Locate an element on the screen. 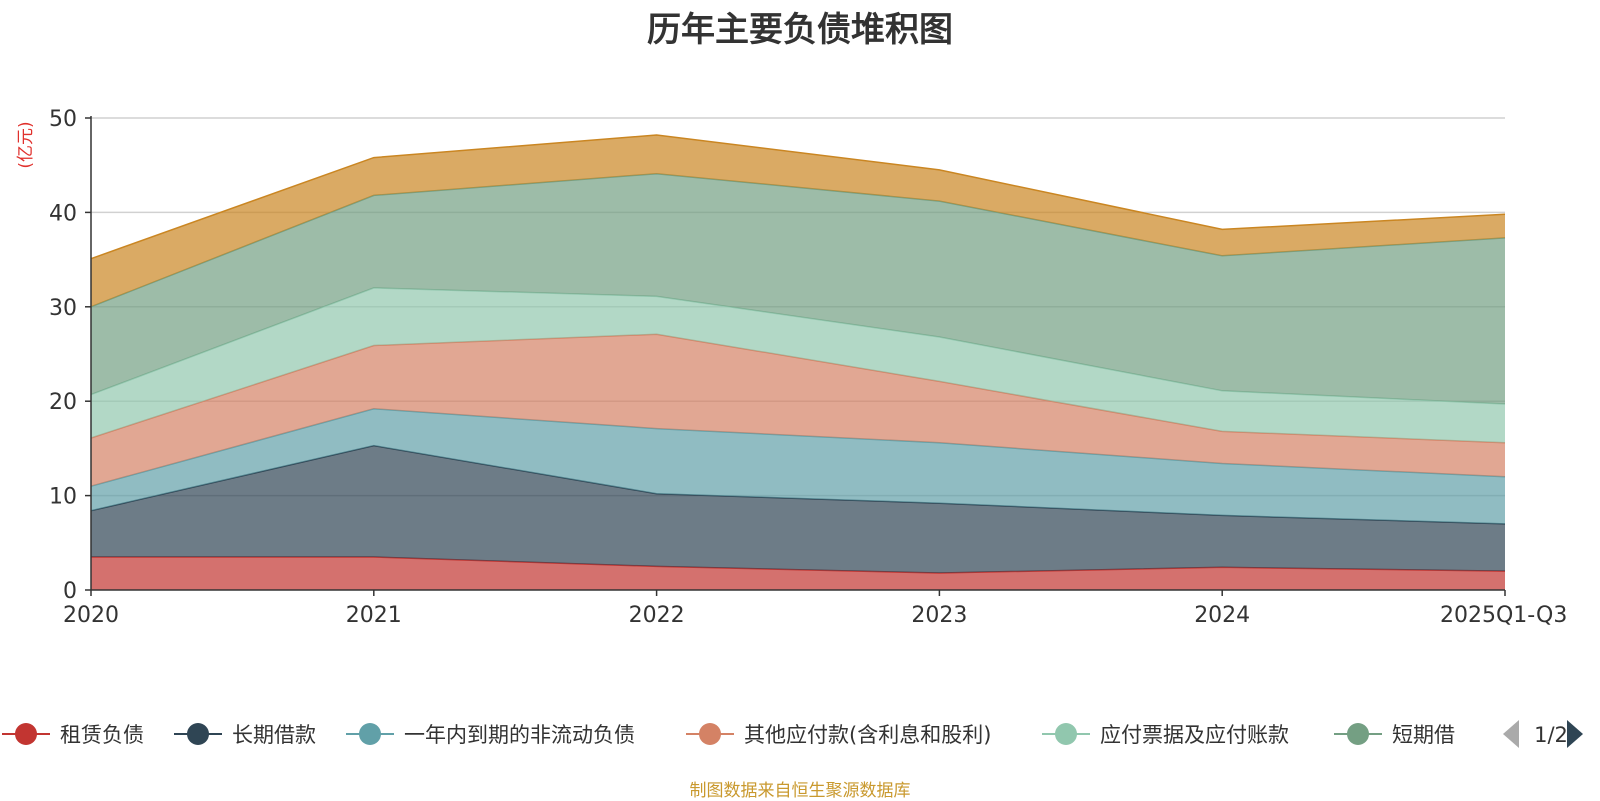 The width and height of the screenshot is (1600, 801). y-axis-label: (亿元) is located at coordinates (26, 144).